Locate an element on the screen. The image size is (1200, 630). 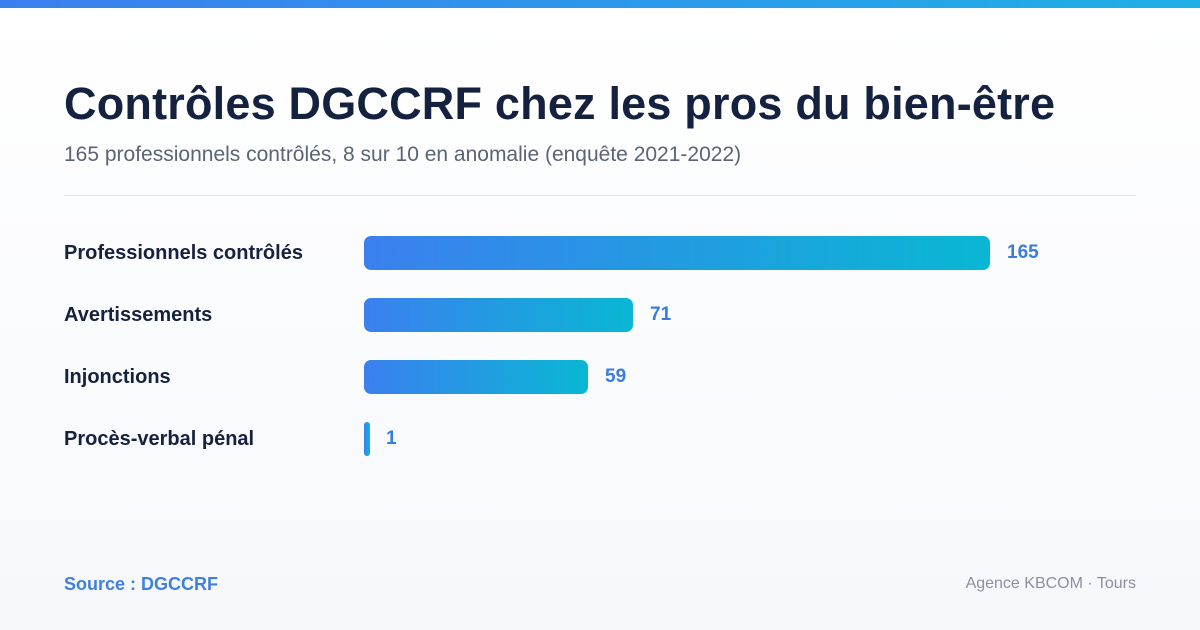
category-label: Avertissements is located at coordinates (138, 315).